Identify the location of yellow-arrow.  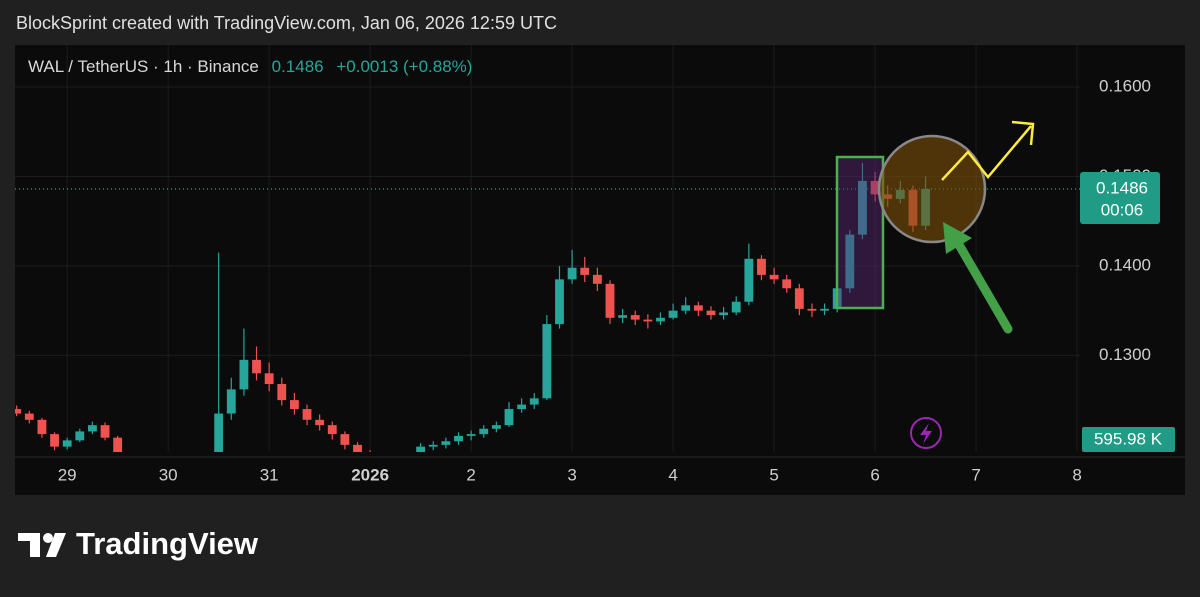
(986, 153).